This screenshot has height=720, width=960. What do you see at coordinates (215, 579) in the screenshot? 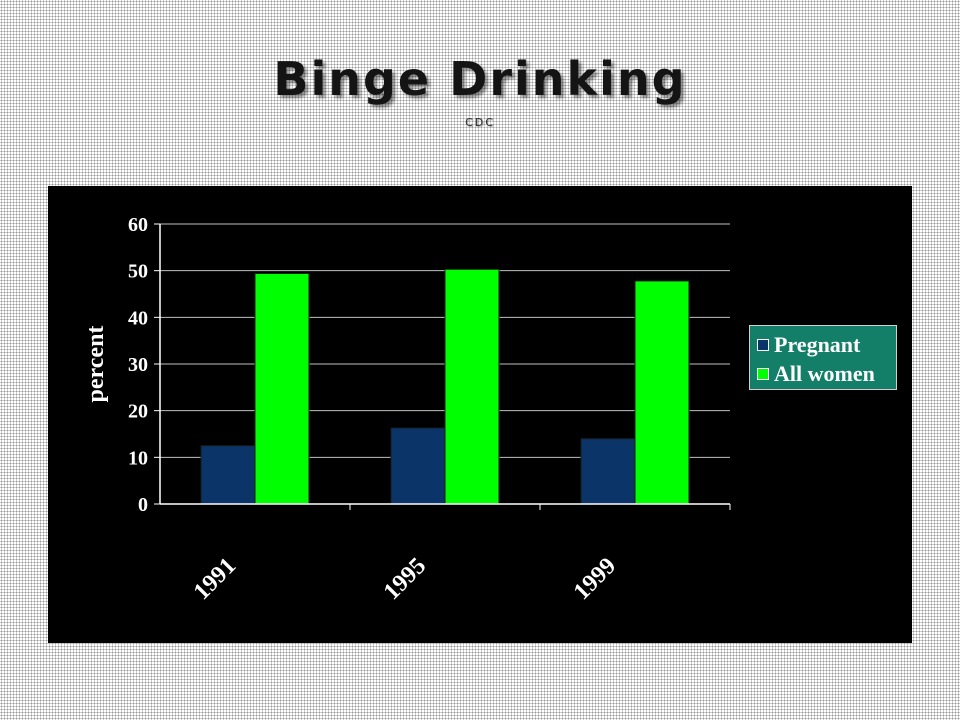
I see `x-tick-label: 1991` at bounding box center [215, 579].